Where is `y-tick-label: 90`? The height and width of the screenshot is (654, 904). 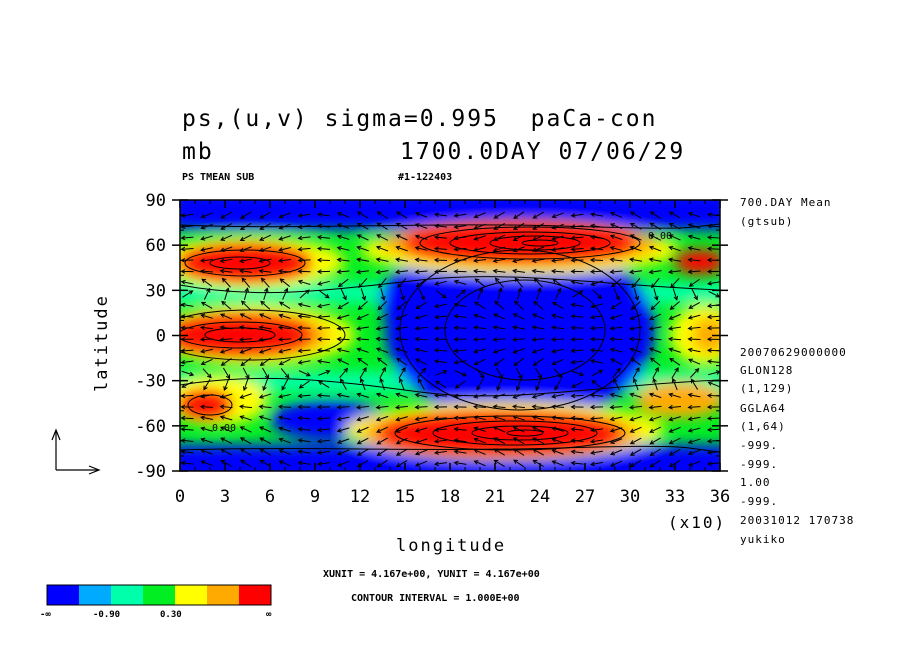 y-tick-label: 90 is located at coordinates (156, 201).